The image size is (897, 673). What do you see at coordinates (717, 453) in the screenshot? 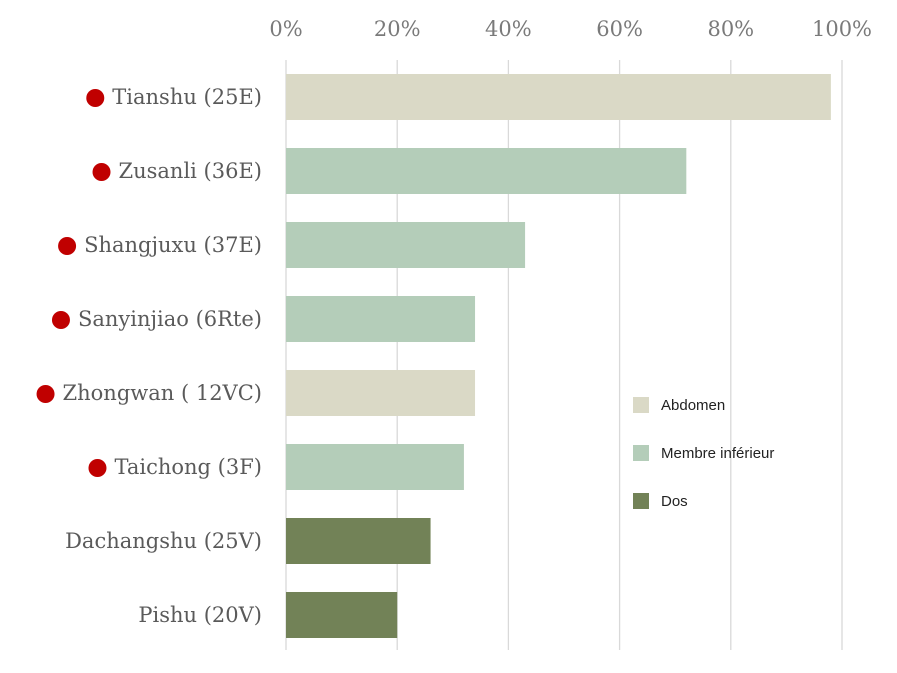
I see `legend-label-1: Membre inférieur` at bounding box center [717, 453].